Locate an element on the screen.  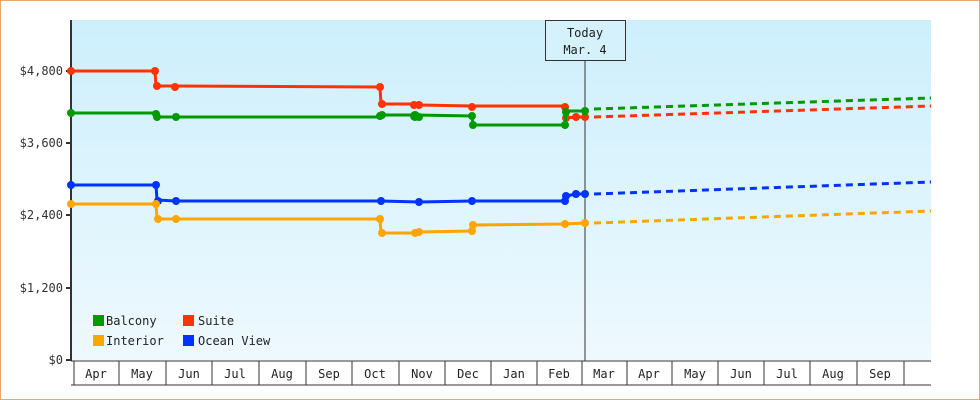
legend-item-ocean-view: Ocean View is located at coordinates (227, 341).